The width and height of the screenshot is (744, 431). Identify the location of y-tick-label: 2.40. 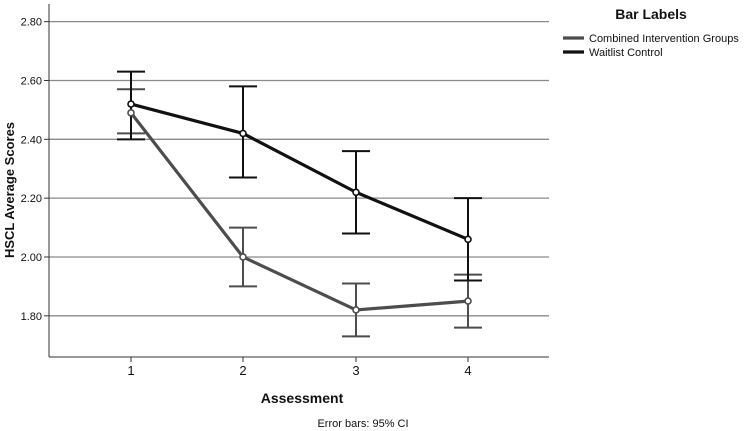
(31, 140).